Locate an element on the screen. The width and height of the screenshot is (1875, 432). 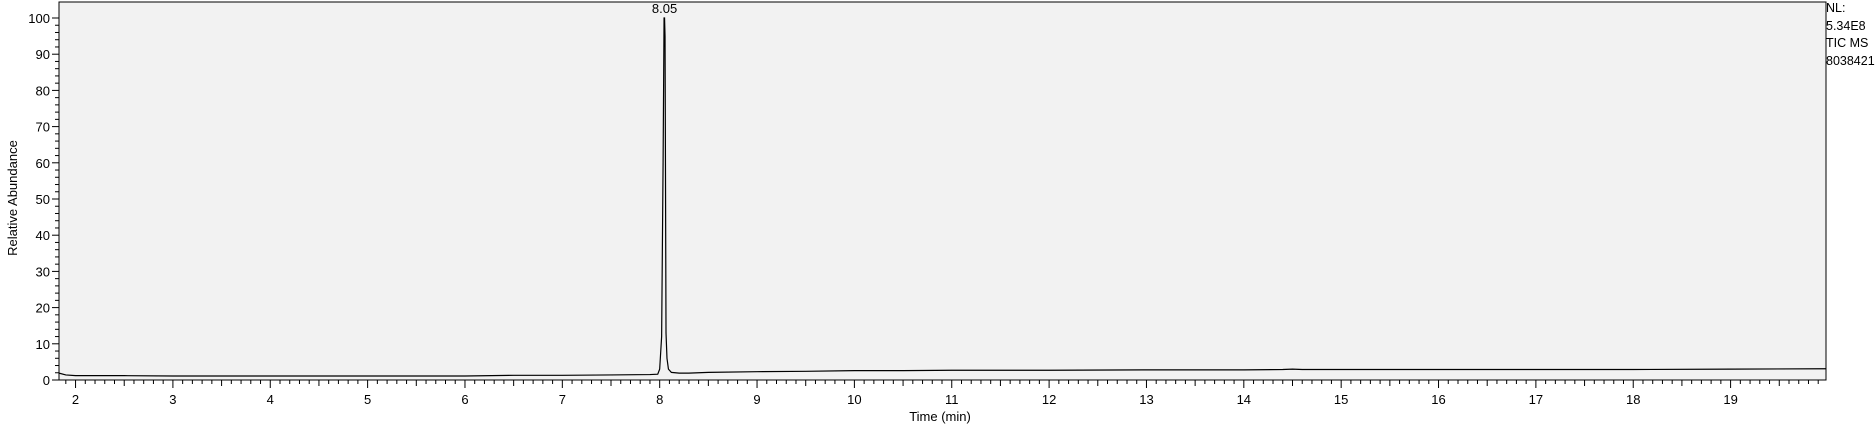
x-tick-label-12: 12 is located at coordinates (1049, 399).